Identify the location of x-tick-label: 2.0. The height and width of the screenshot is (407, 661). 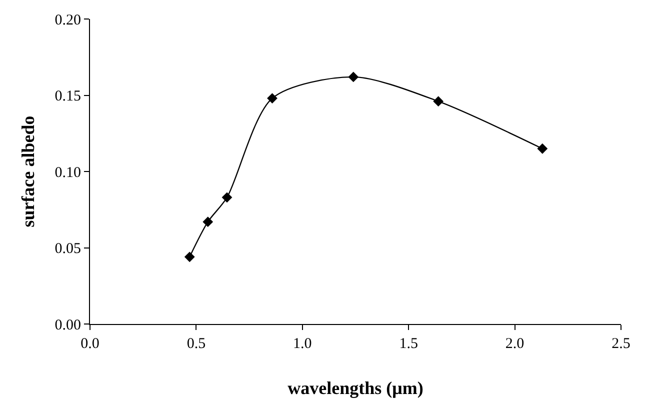
(514, 344).